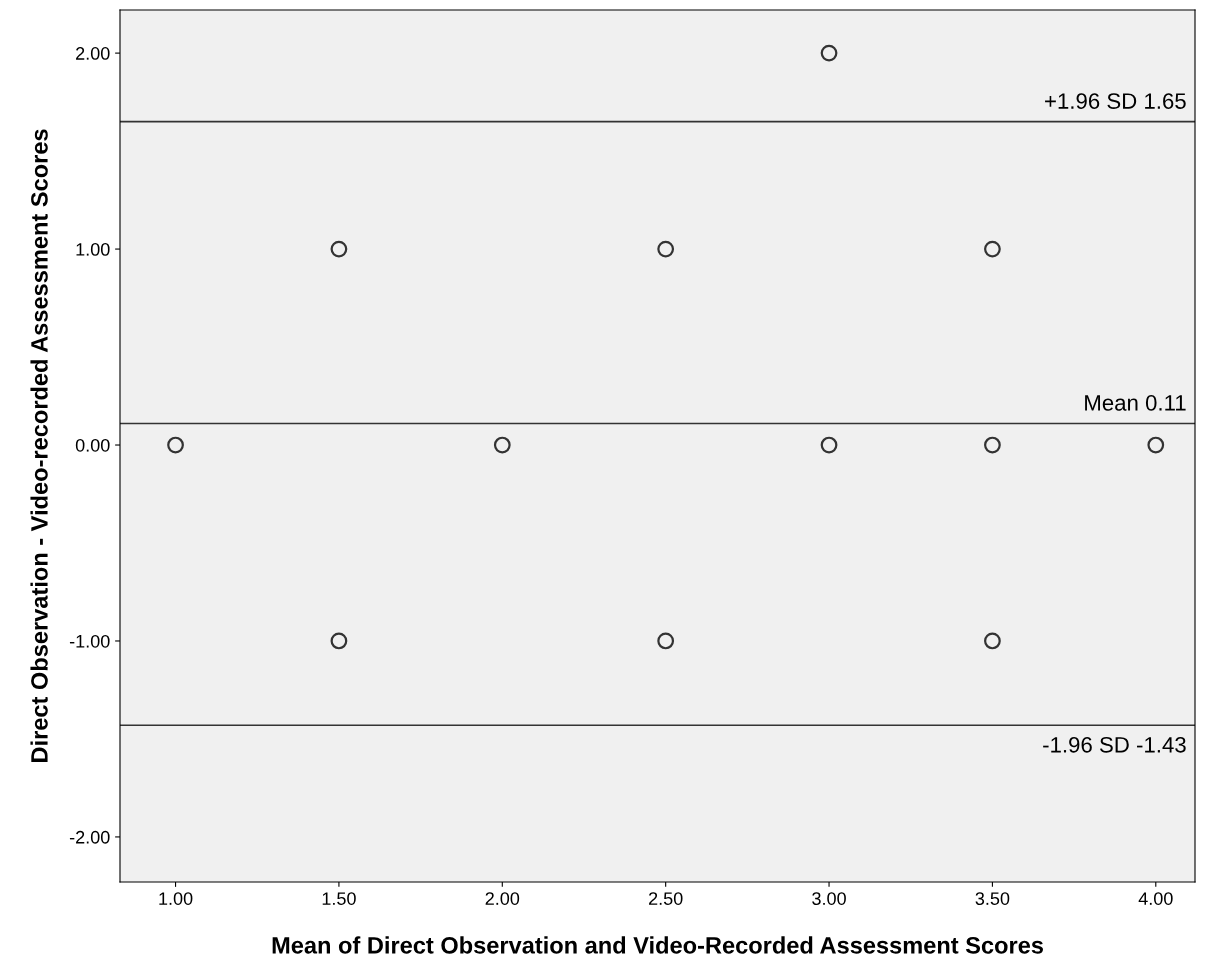 The image size is (1216, 971). What do you see at coordinates (176, 898) in the screenshot?
I see `x-tick-label: 1.00` at bounding box center [176, 898].